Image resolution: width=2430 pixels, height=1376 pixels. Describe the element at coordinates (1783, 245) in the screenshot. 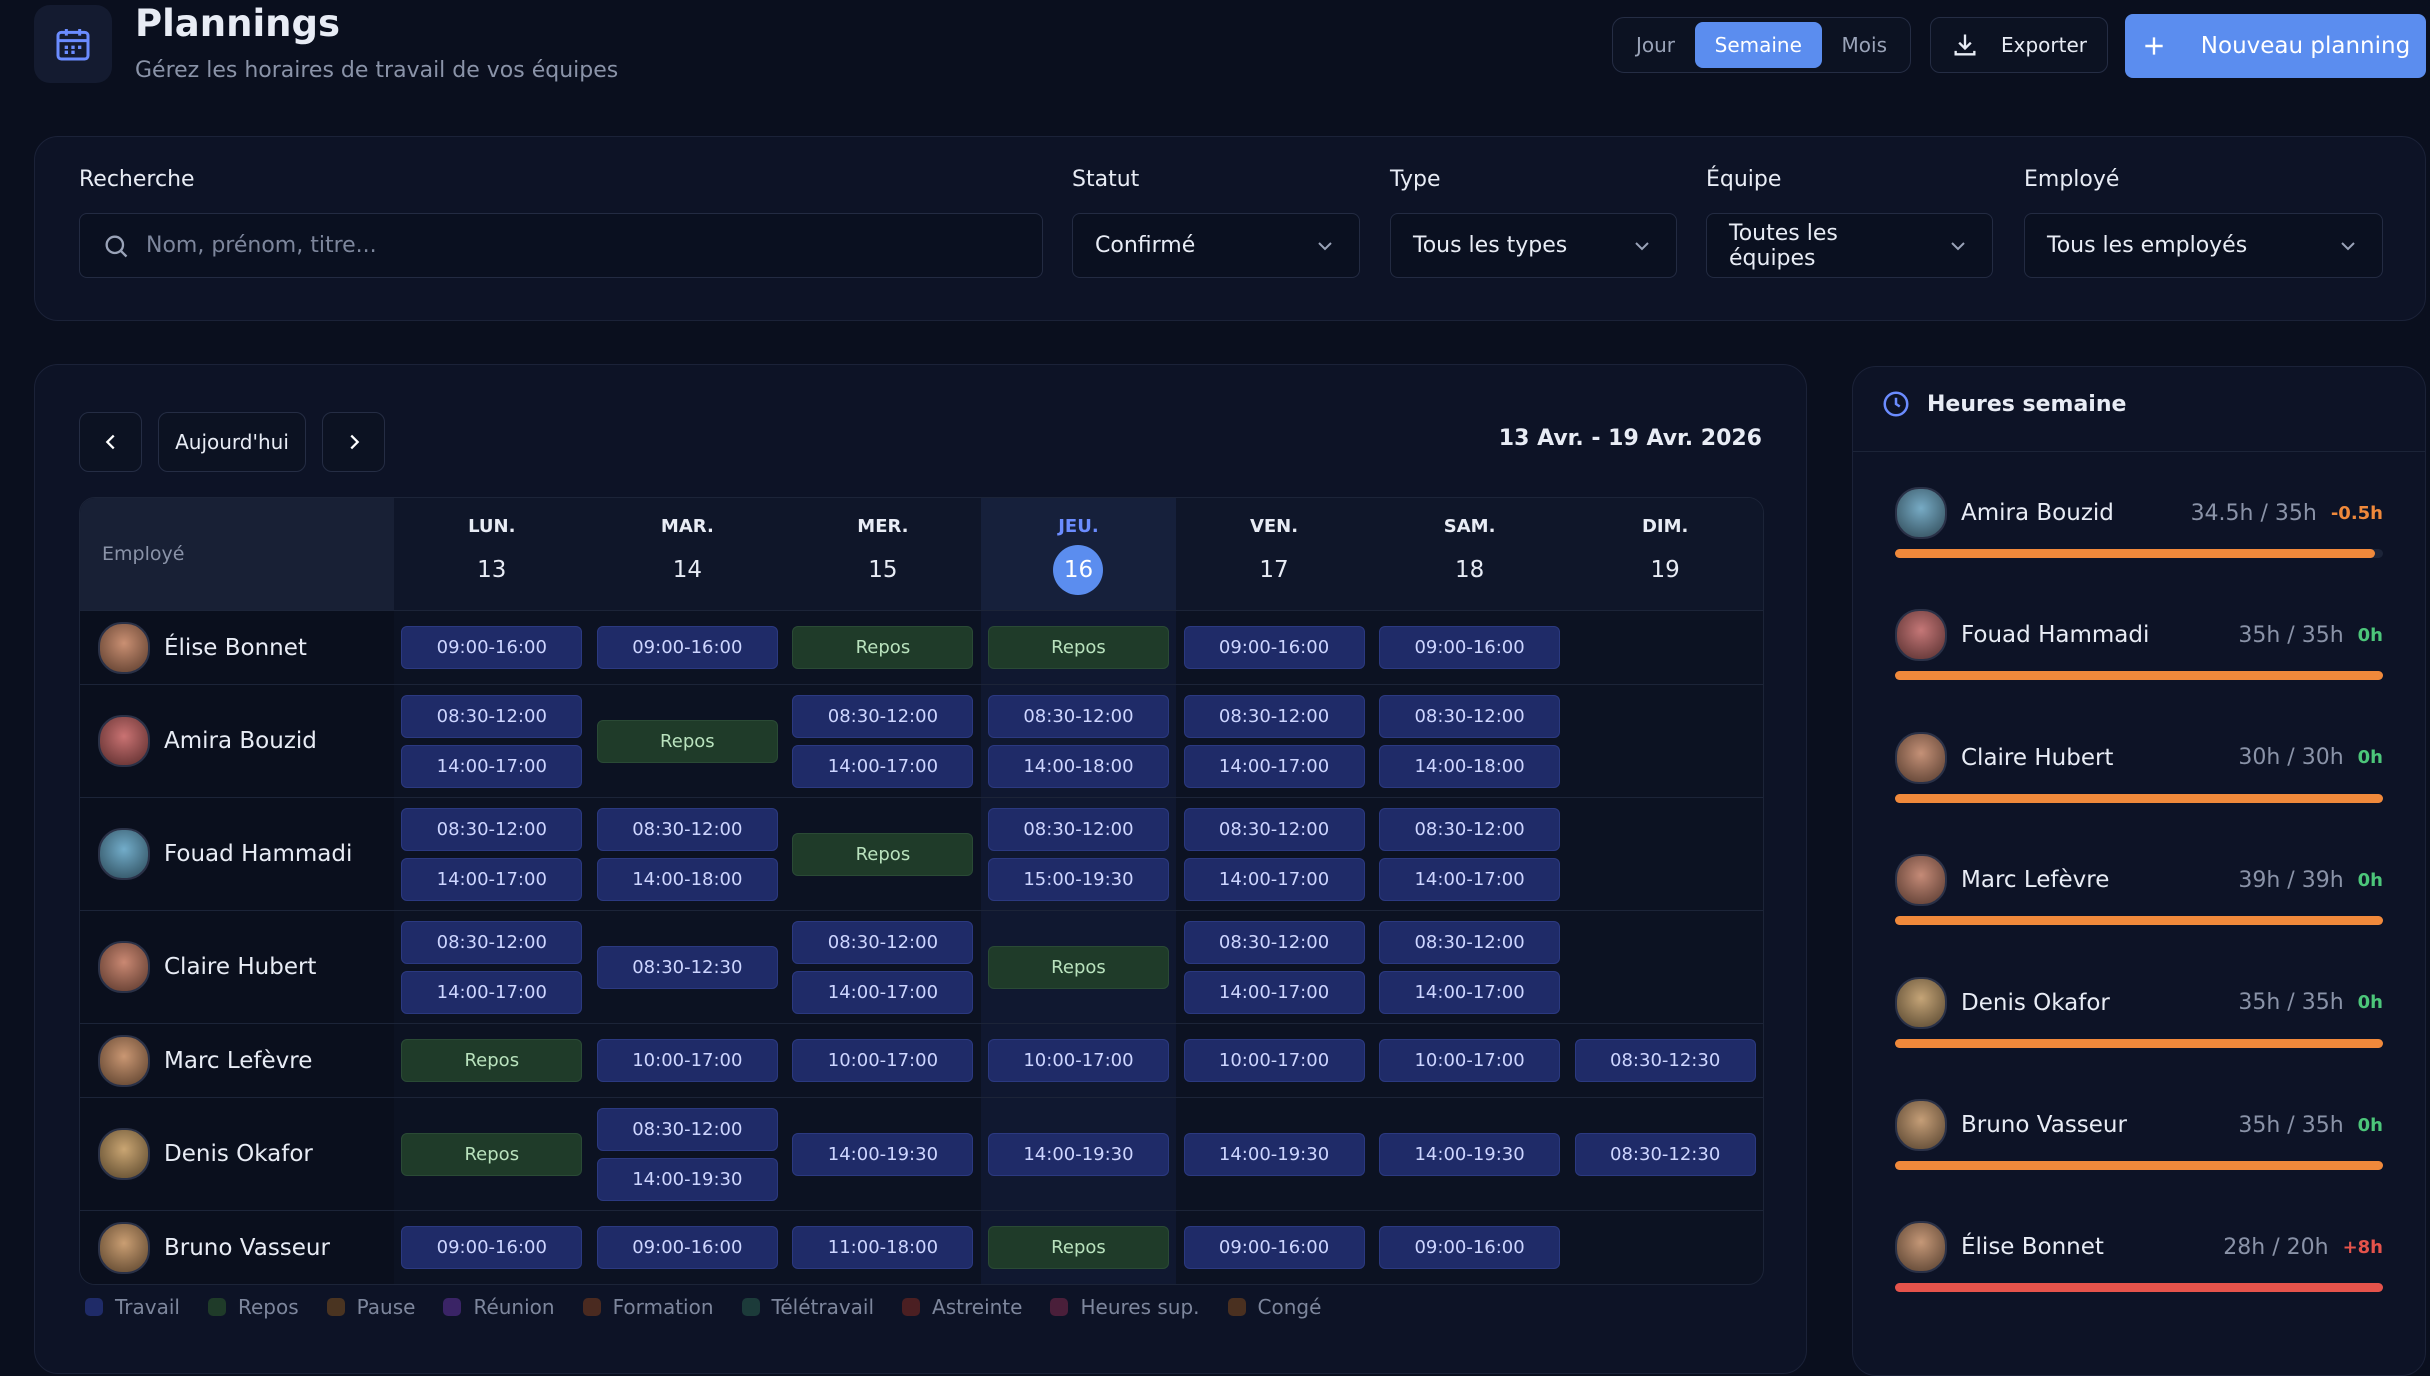

I see `filter-value: Toutes les équipes` at that location.